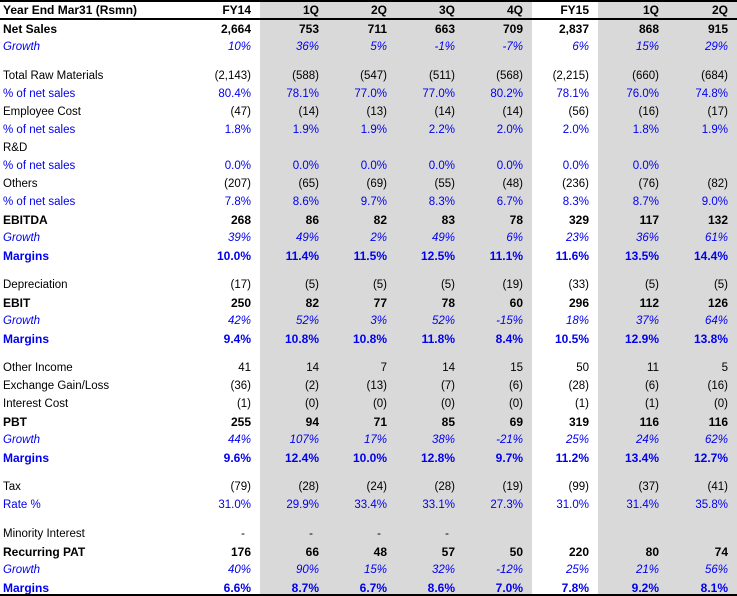 The width and height of the screenshot is (737, 596). I want to click on value-cell: 60, so click(498, 303).